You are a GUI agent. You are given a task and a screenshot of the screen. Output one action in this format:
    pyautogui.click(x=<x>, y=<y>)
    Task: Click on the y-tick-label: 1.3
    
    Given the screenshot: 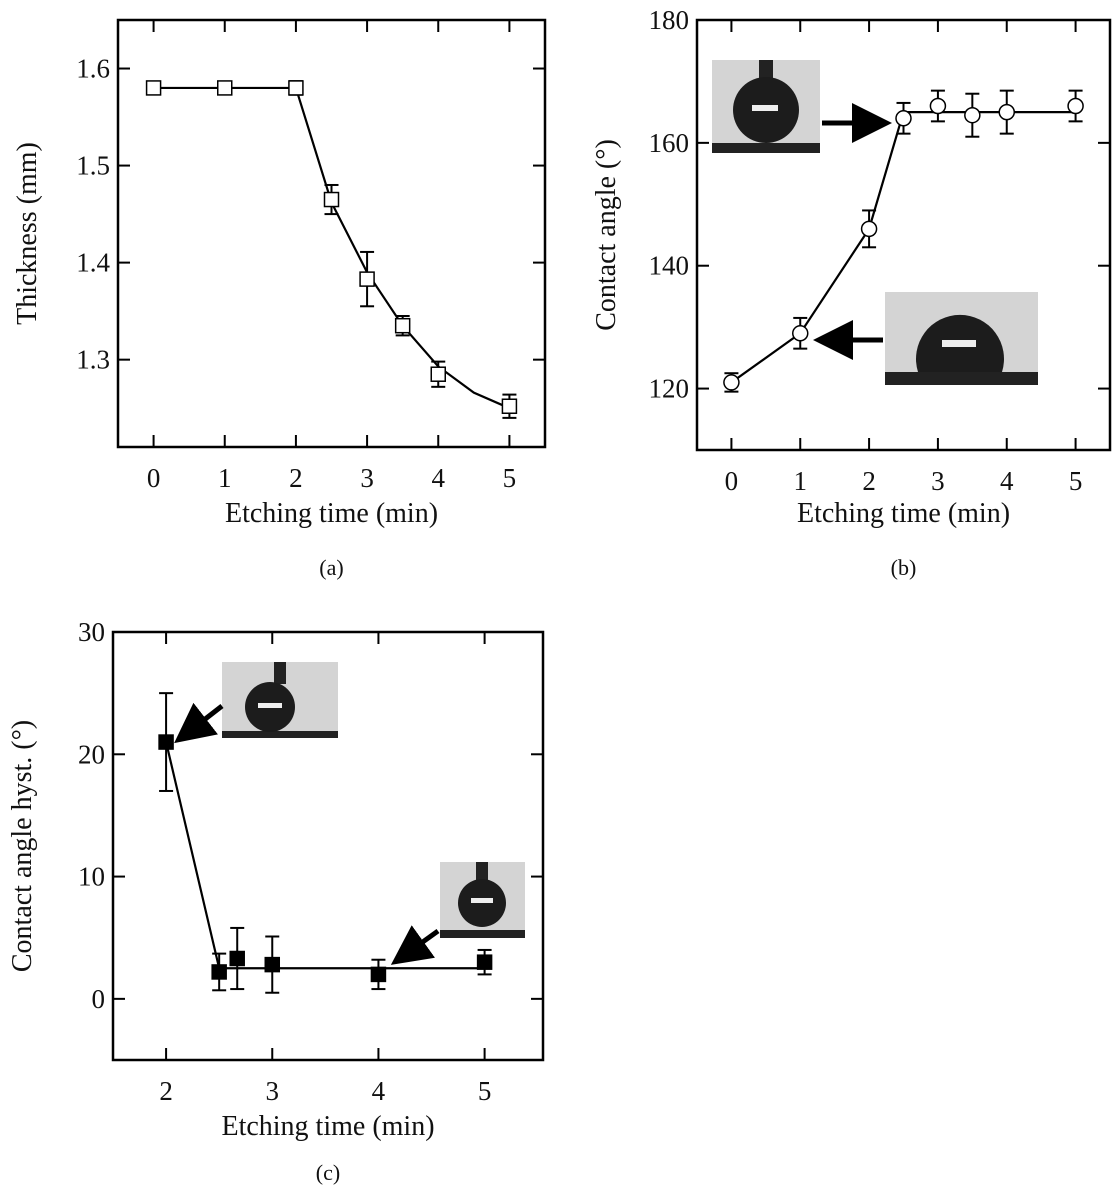 What is the action you would take?
    pyautogui.click(x=93, y=360)
    